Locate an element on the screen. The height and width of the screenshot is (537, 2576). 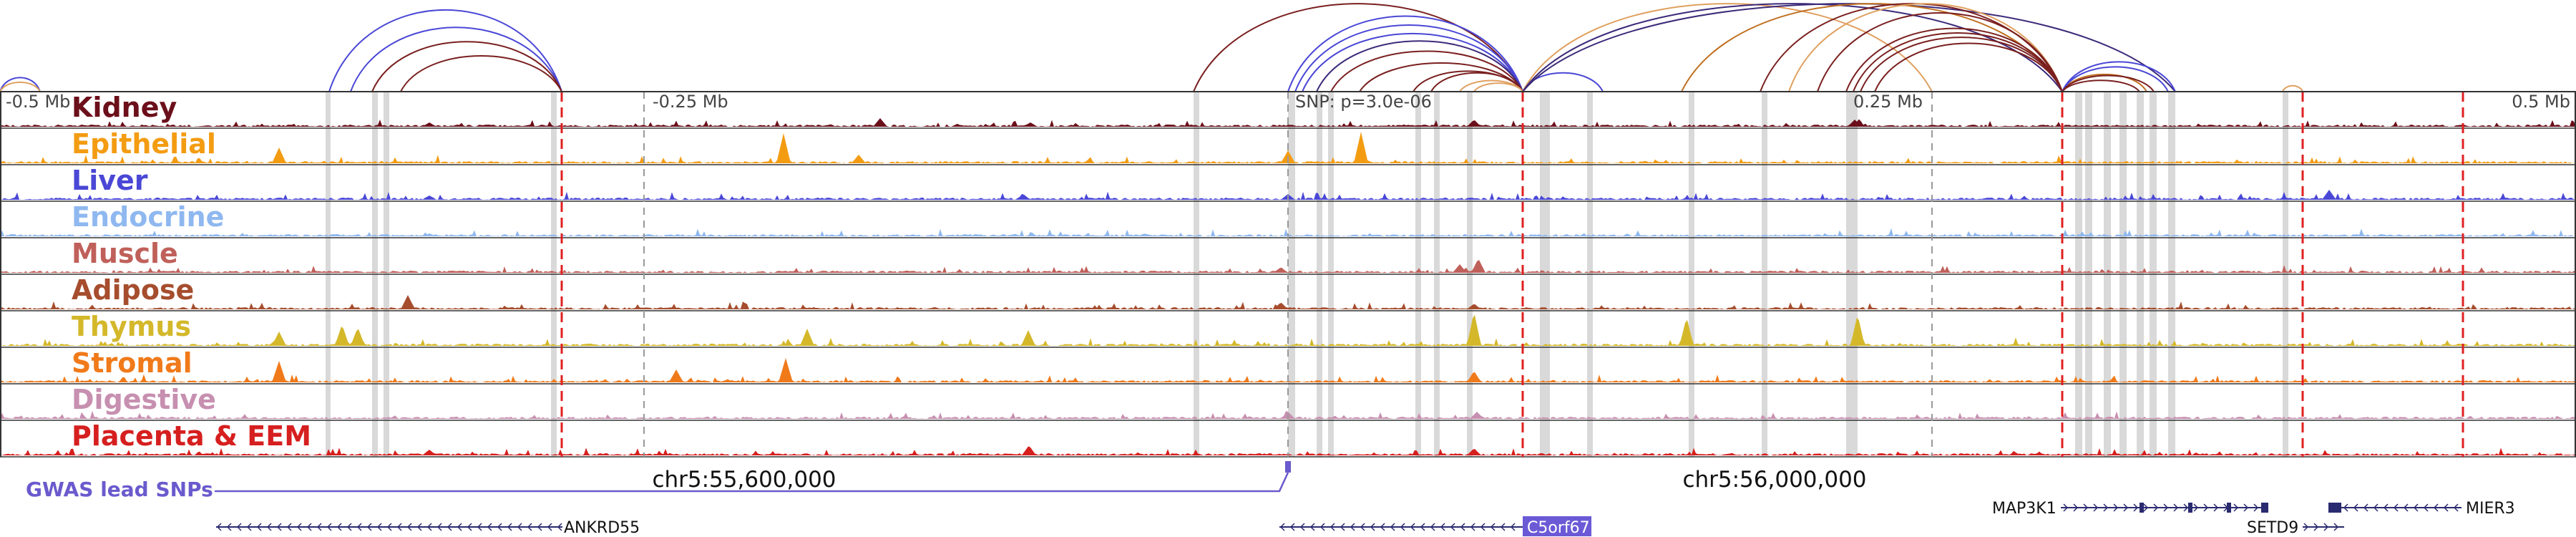
chromatin-loops is located at coordinates (1151, 47).